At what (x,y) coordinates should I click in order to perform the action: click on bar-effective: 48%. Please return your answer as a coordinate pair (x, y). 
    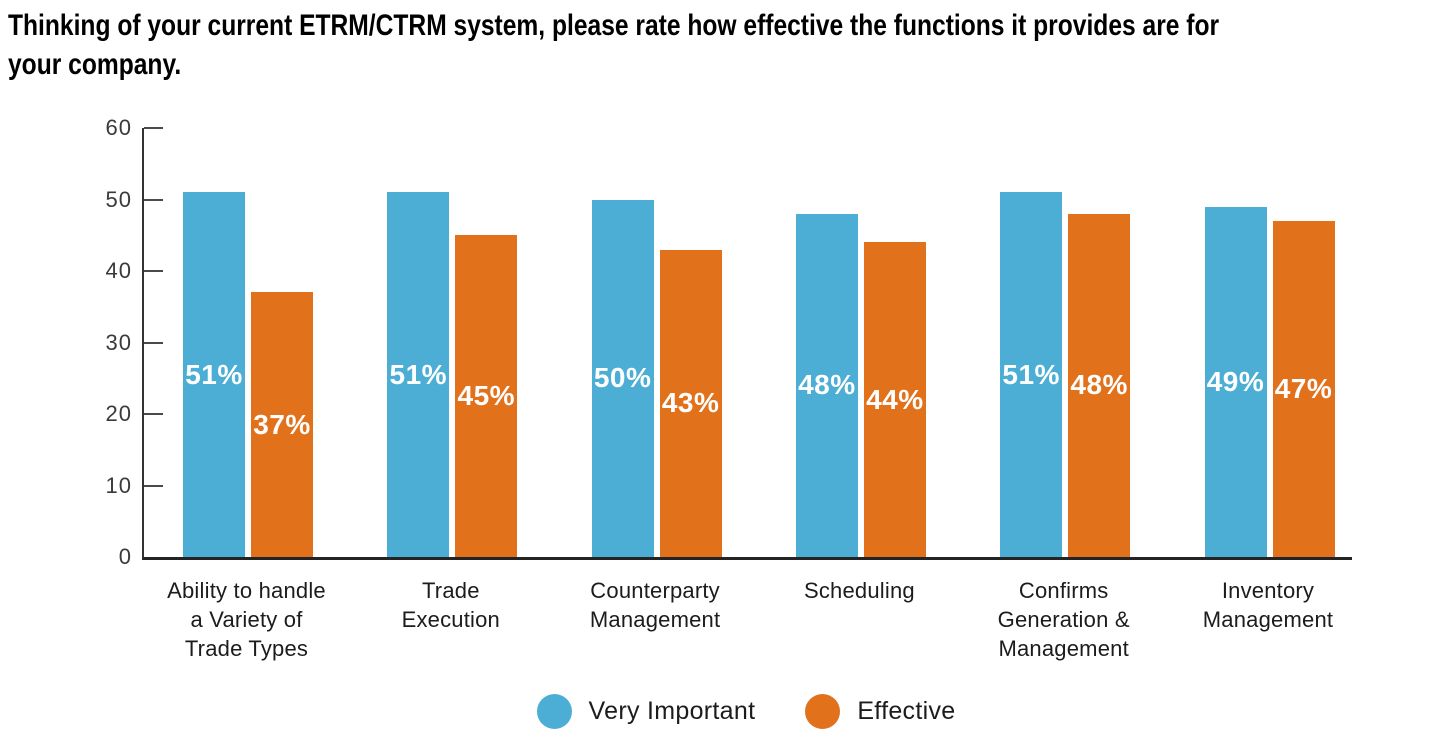
    Looking at the image, I should click on (1099, 385).